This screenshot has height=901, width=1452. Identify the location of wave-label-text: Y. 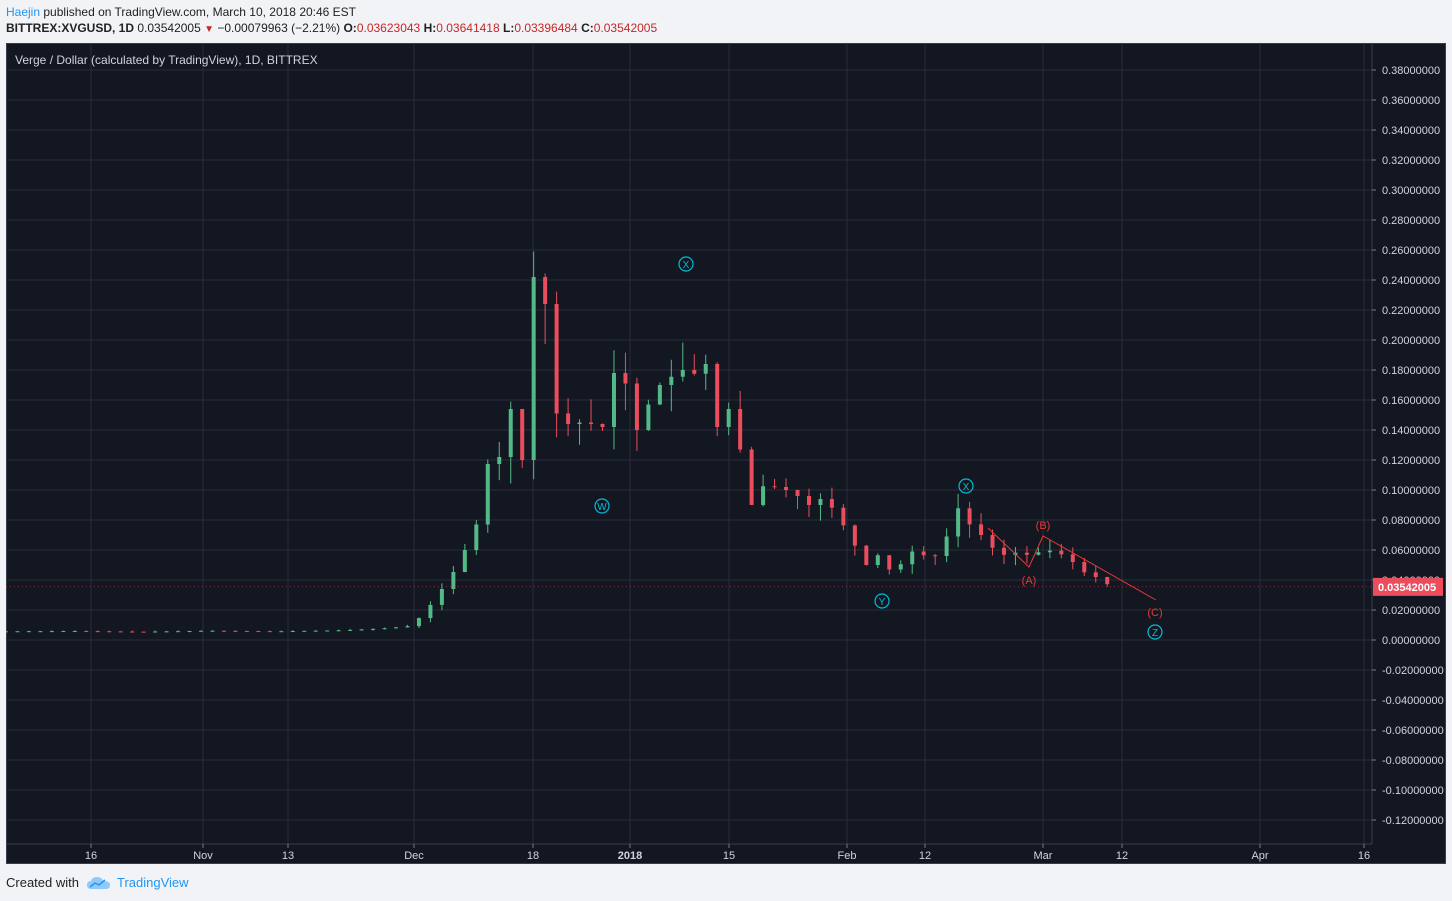
(882, 602).